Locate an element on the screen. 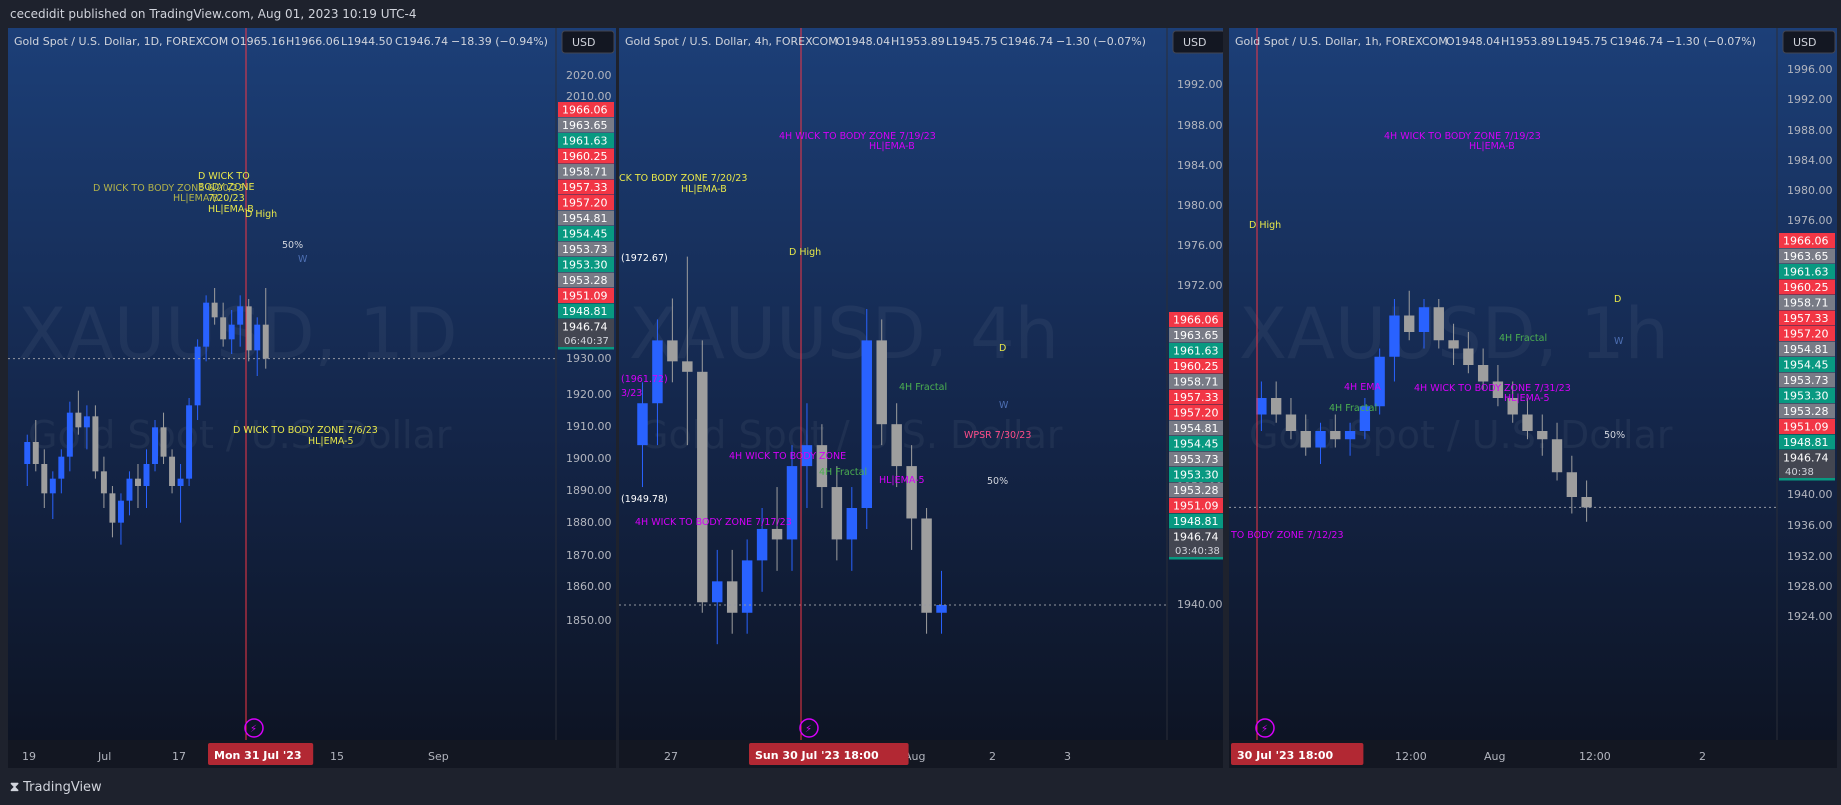 The height and width of the screenshot is (805, 1841). price-tick-label: 1976.00 is located at coordinates (1200, 245).